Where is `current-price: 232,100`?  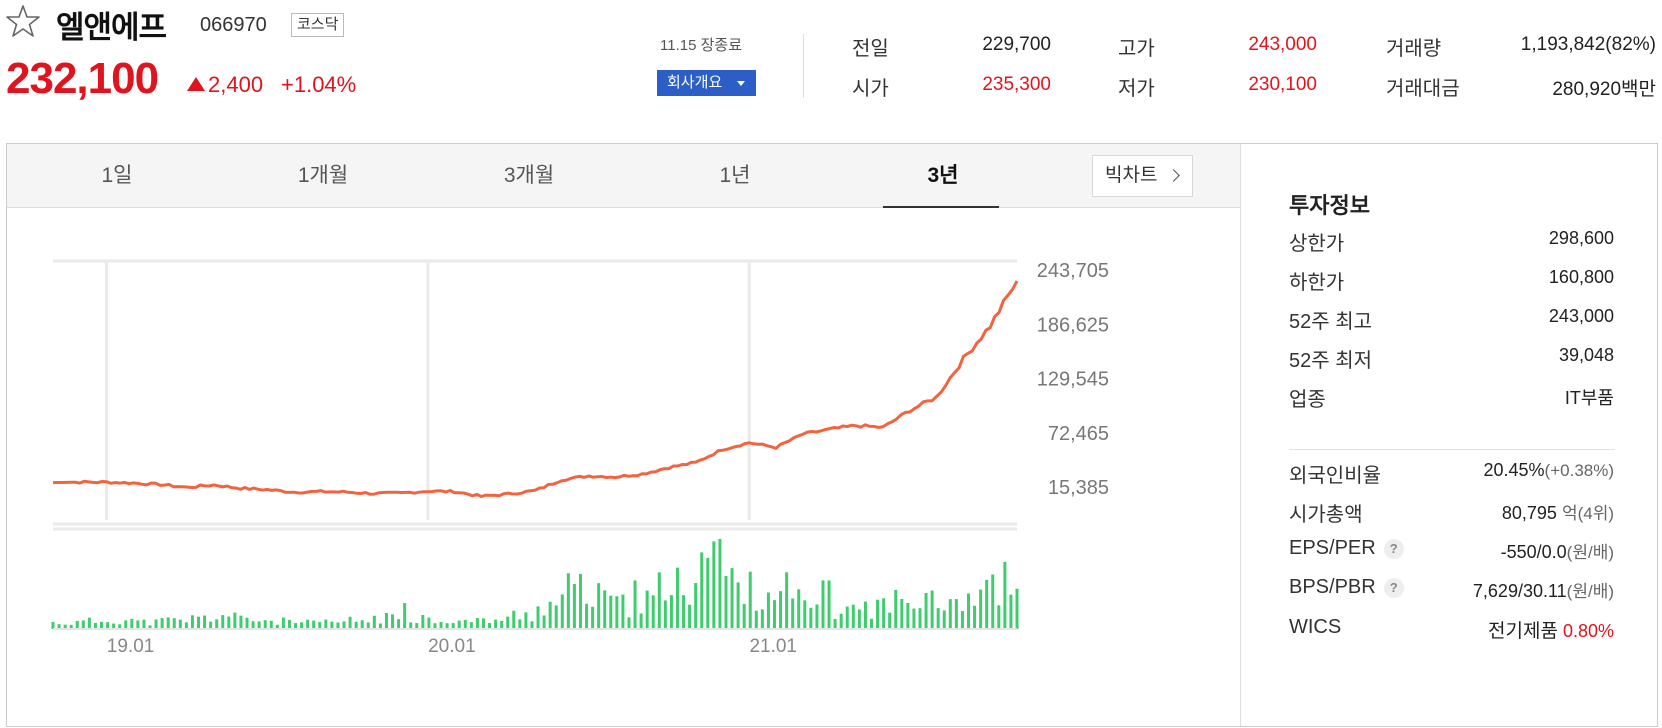
current-price: 232,100 is located at coordinates (82, 78).